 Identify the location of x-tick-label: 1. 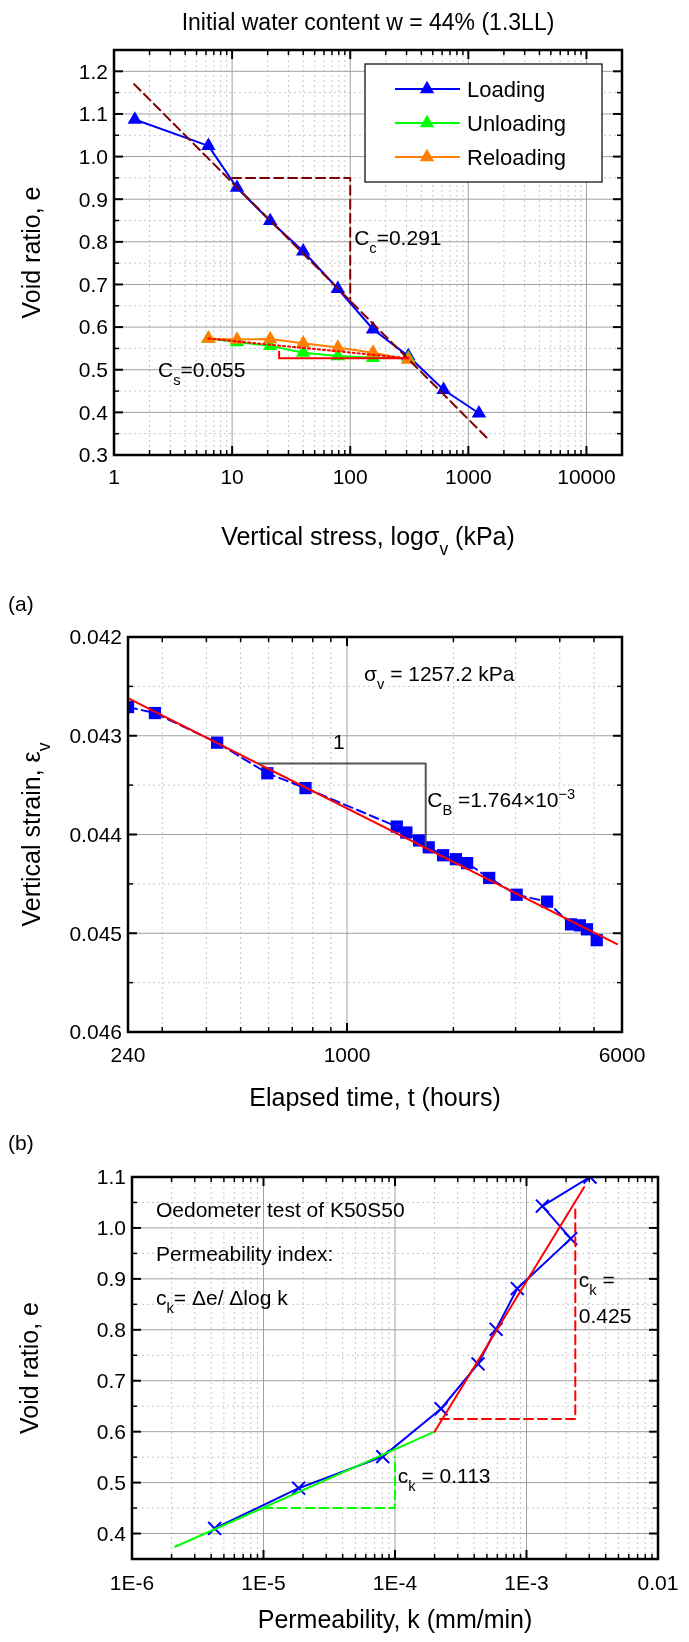
(114, 476).